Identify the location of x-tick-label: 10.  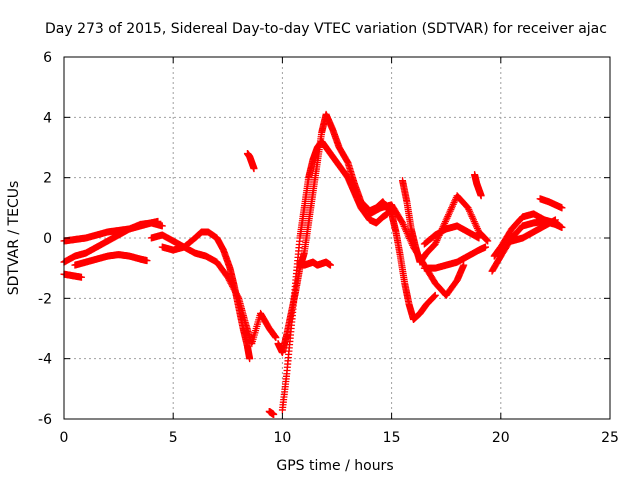
(282, 438).